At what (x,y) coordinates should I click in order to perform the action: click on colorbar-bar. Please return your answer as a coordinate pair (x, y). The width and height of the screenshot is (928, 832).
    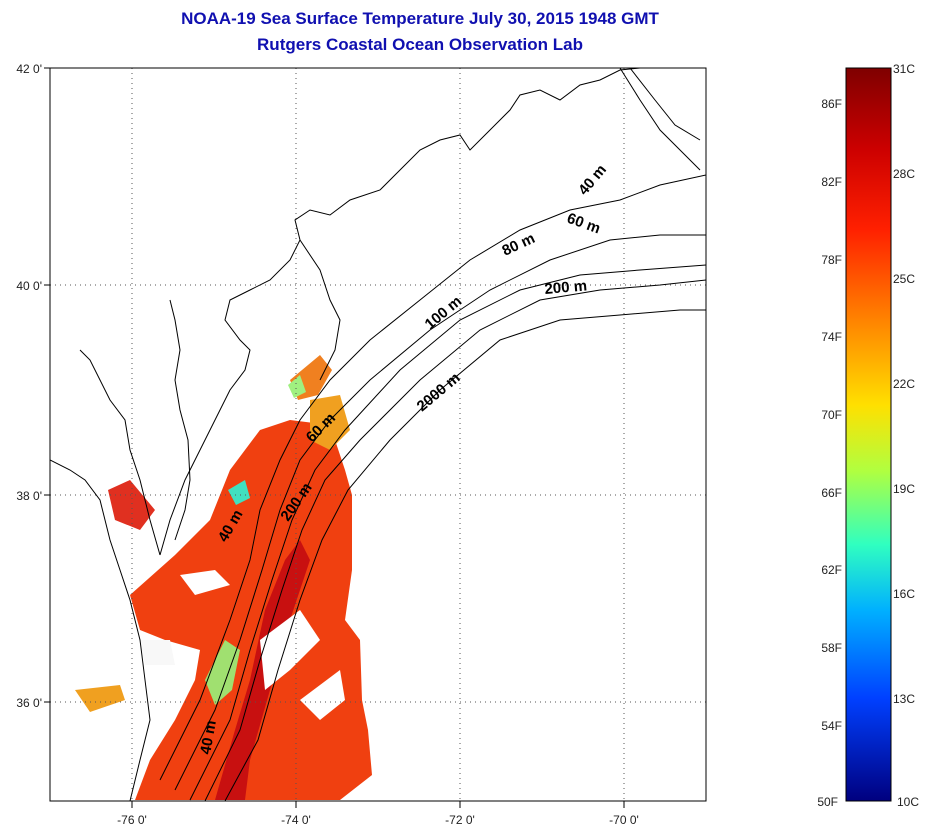
    Looking at the image, I should click on (868, 434).